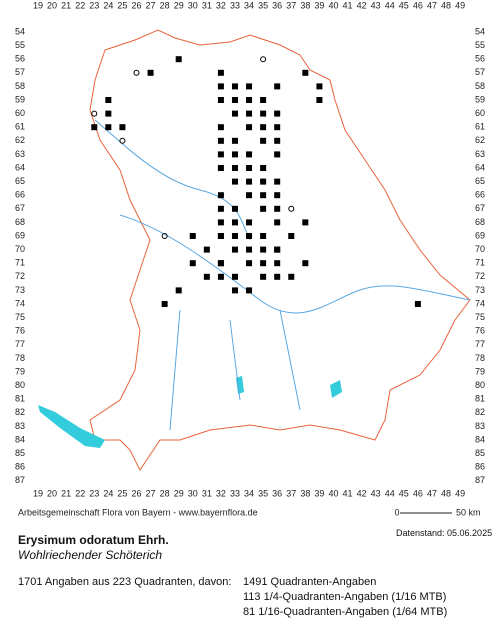  I want to click on x-grid-label: 21, so click(66, 5).